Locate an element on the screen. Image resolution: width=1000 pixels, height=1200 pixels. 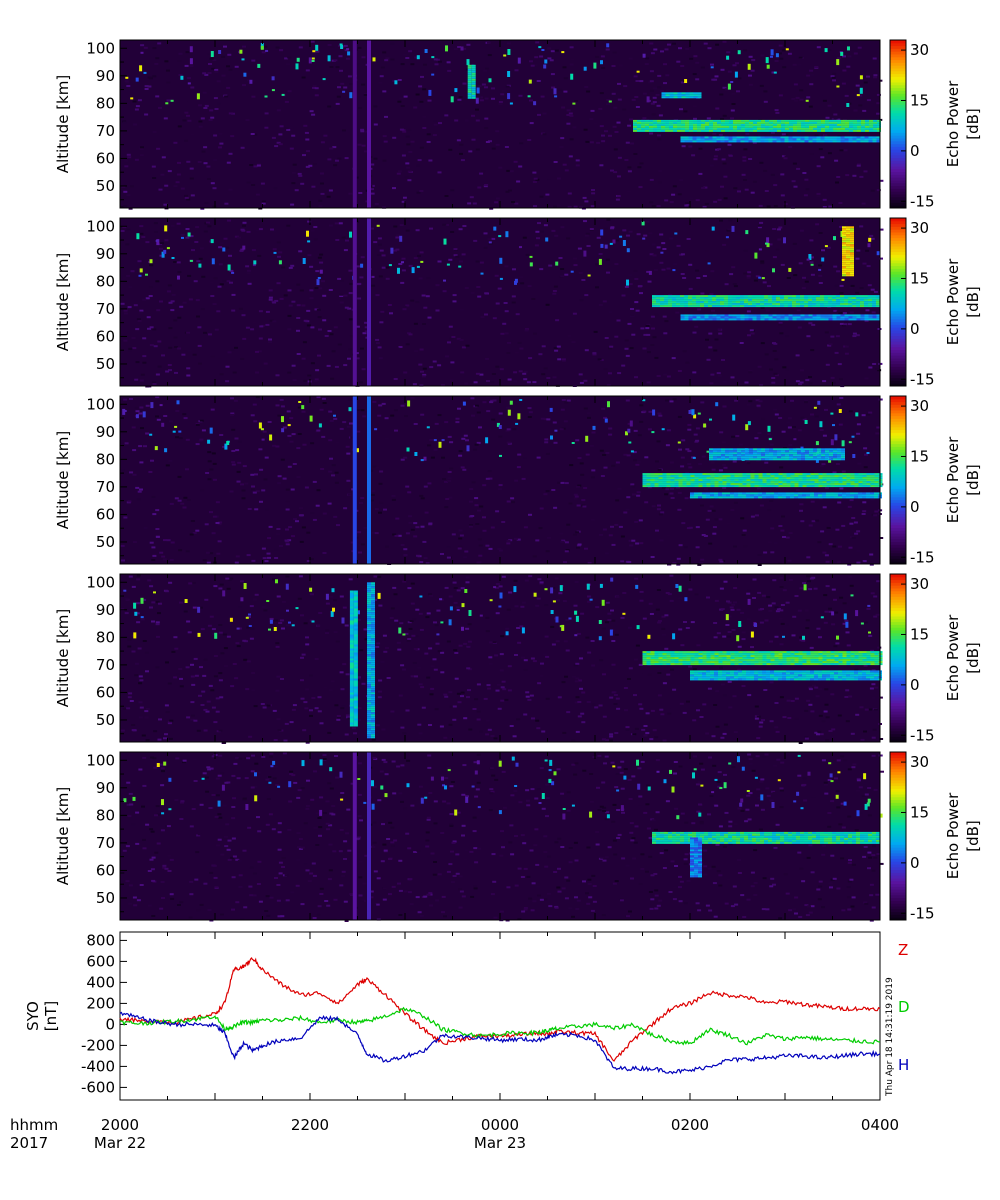
x-date-label: Mar 22 is located at coordinates (120, 1143).